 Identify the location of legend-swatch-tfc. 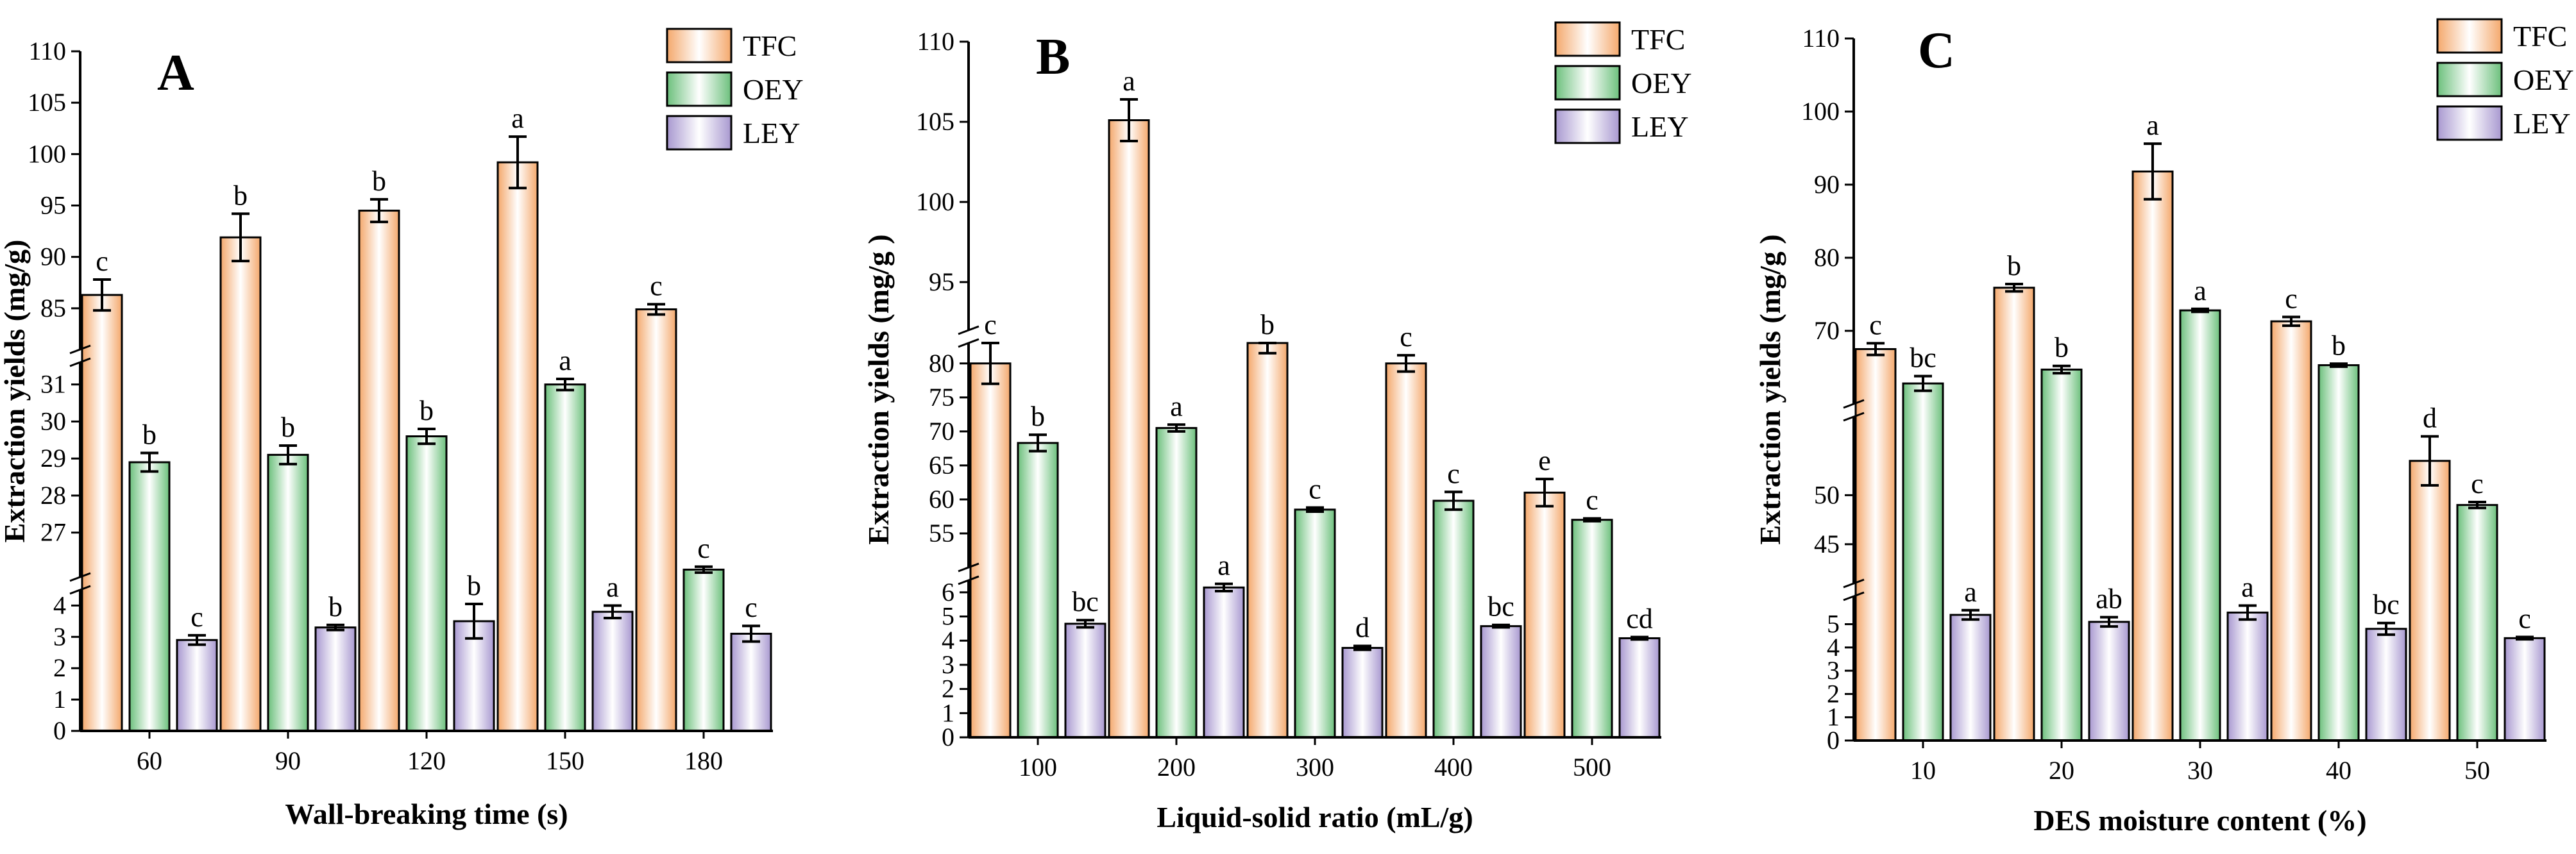
(1587, 39).